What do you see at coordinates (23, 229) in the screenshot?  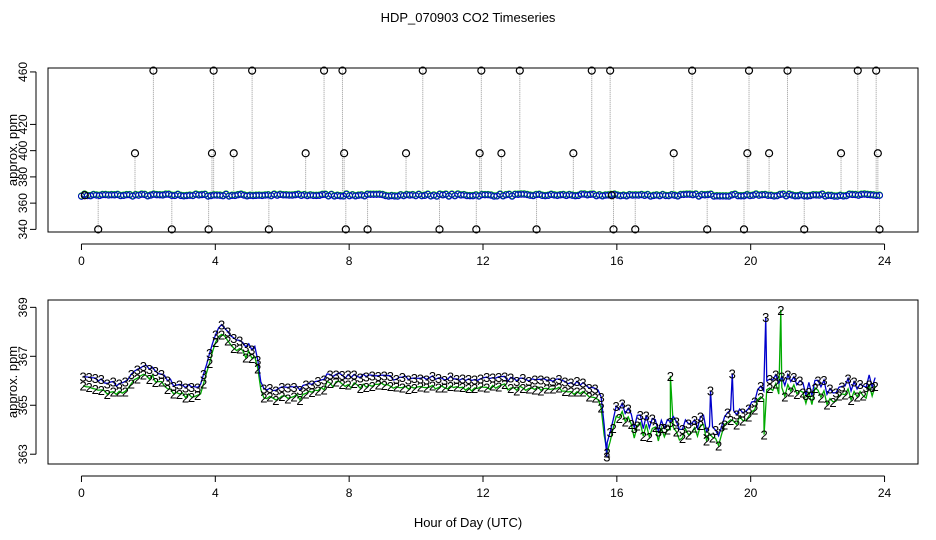 I see `y-tick-label: 340` at bounding box center [23, 229].